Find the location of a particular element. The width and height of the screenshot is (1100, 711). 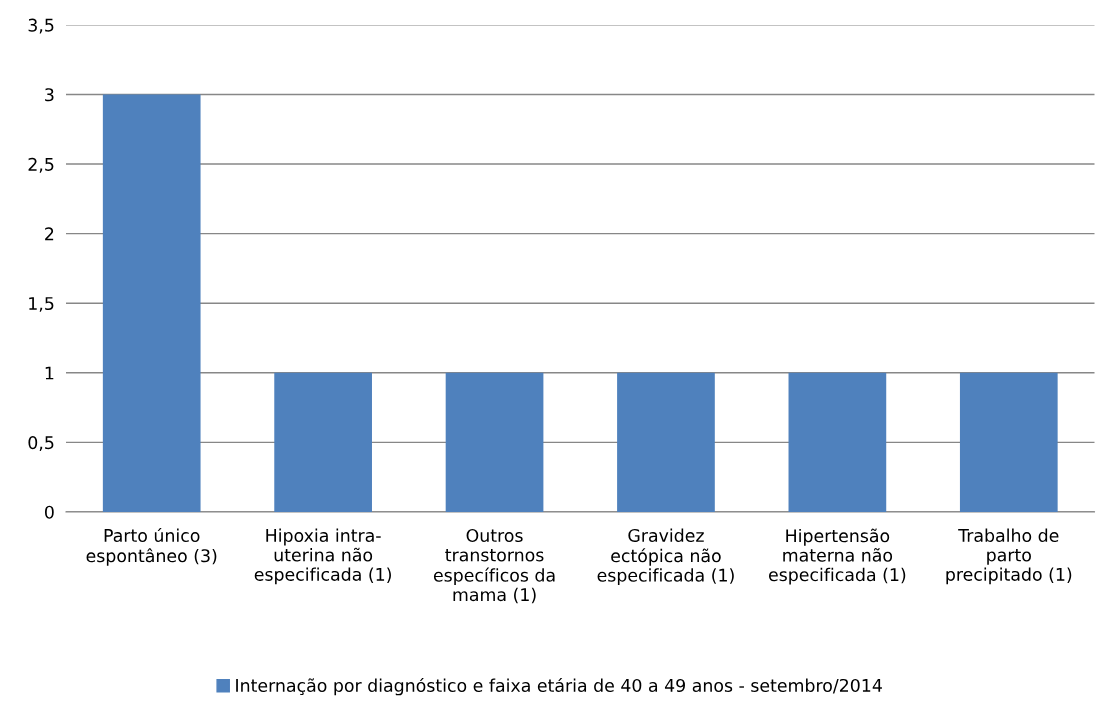

y-tick-label: 1,5 is located at coordinates (41, 304).